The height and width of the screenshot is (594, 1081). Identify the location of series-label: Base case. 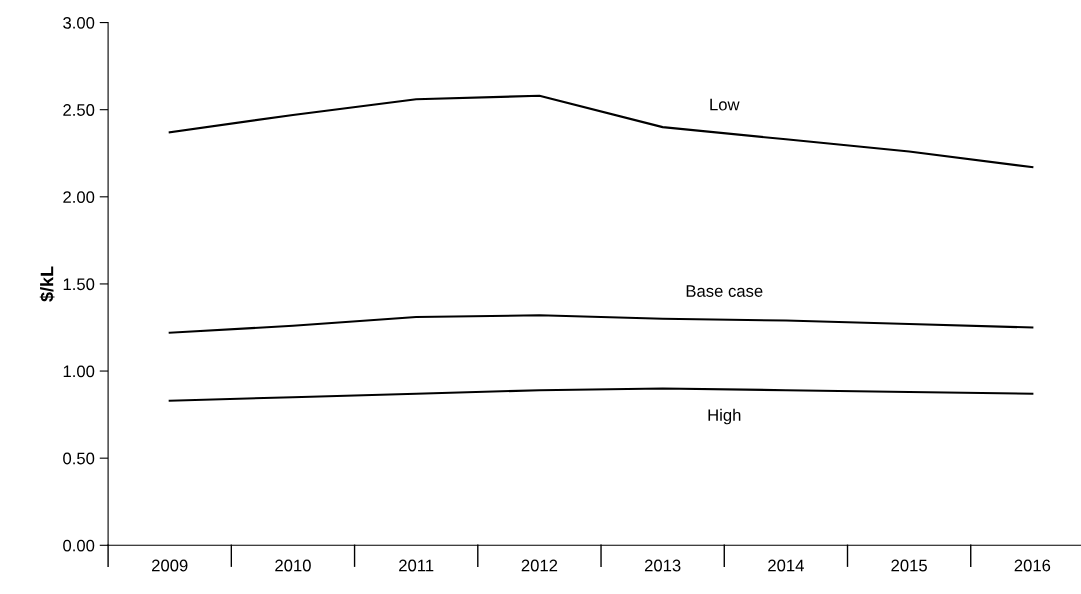
(724, 291).